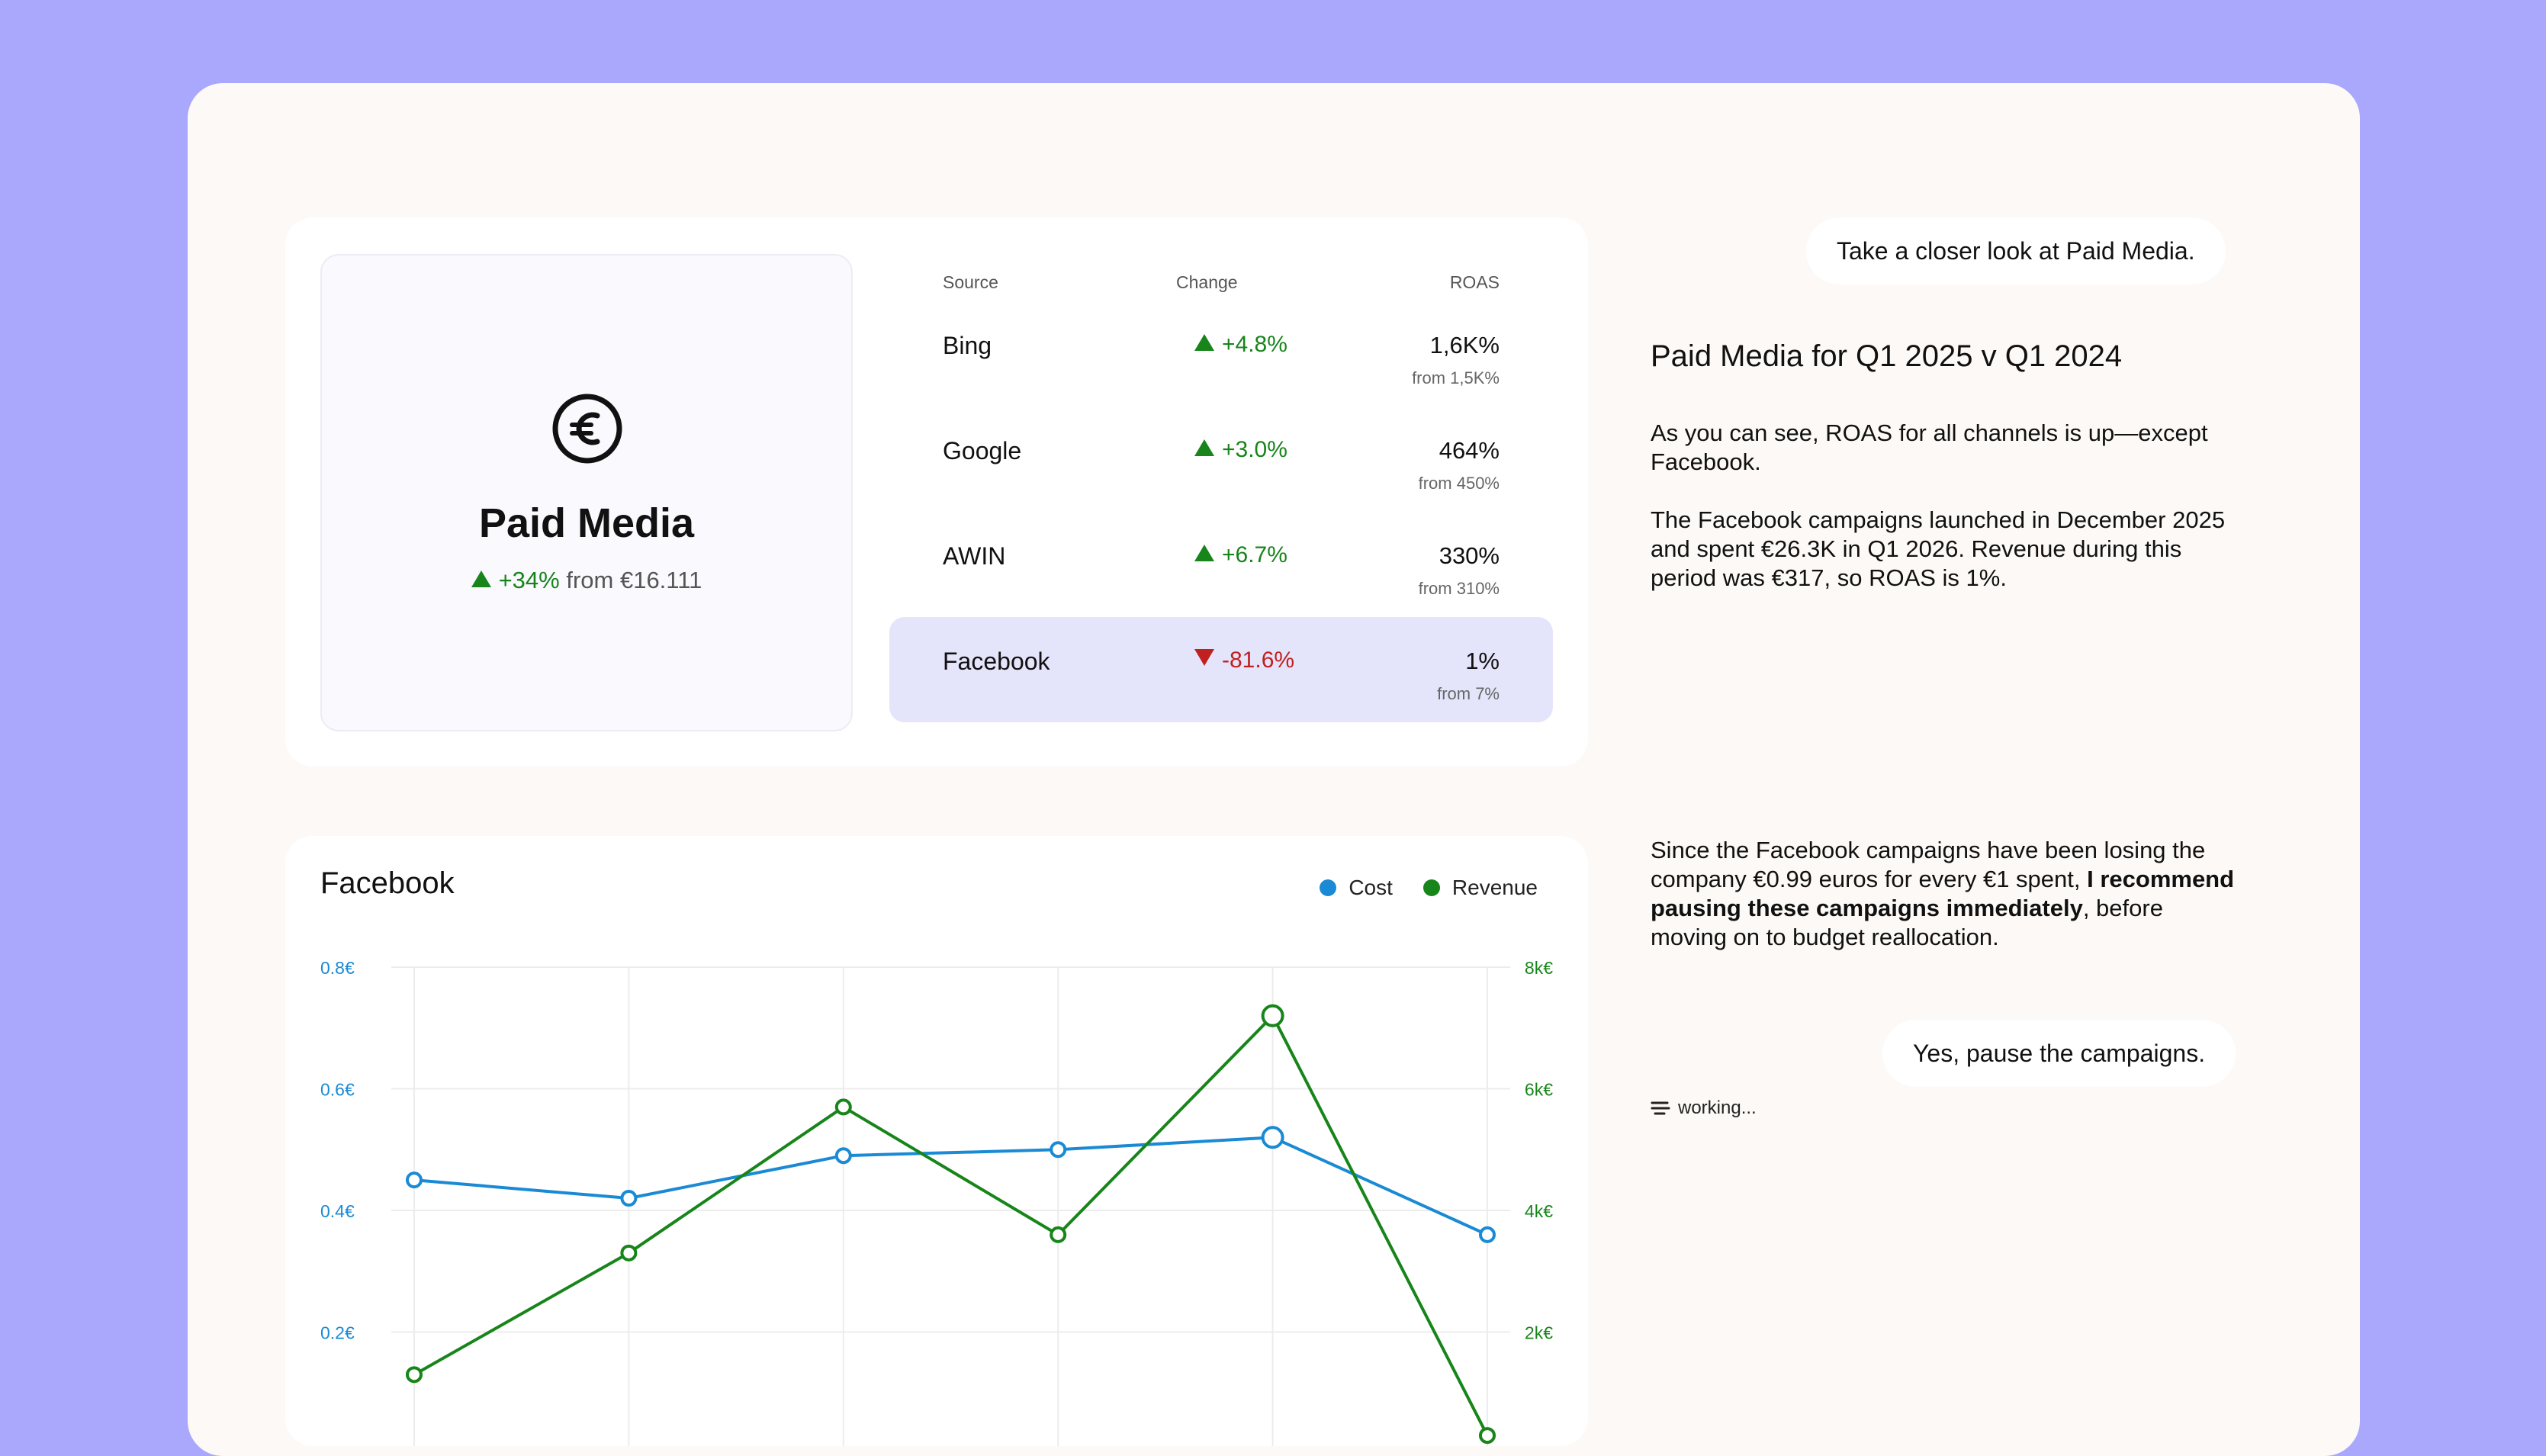 The width and height of the screenshot is (2546, 1456). I want to click on row-roas-from: from 450%, so click(1459, 483).